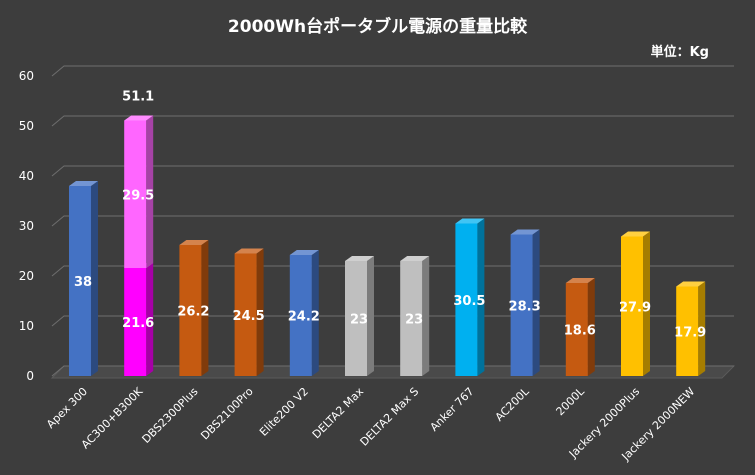 The width and height of the screenshot is (755, 475). I want to click on y-tick-label-20: 20, so click(26, 276).